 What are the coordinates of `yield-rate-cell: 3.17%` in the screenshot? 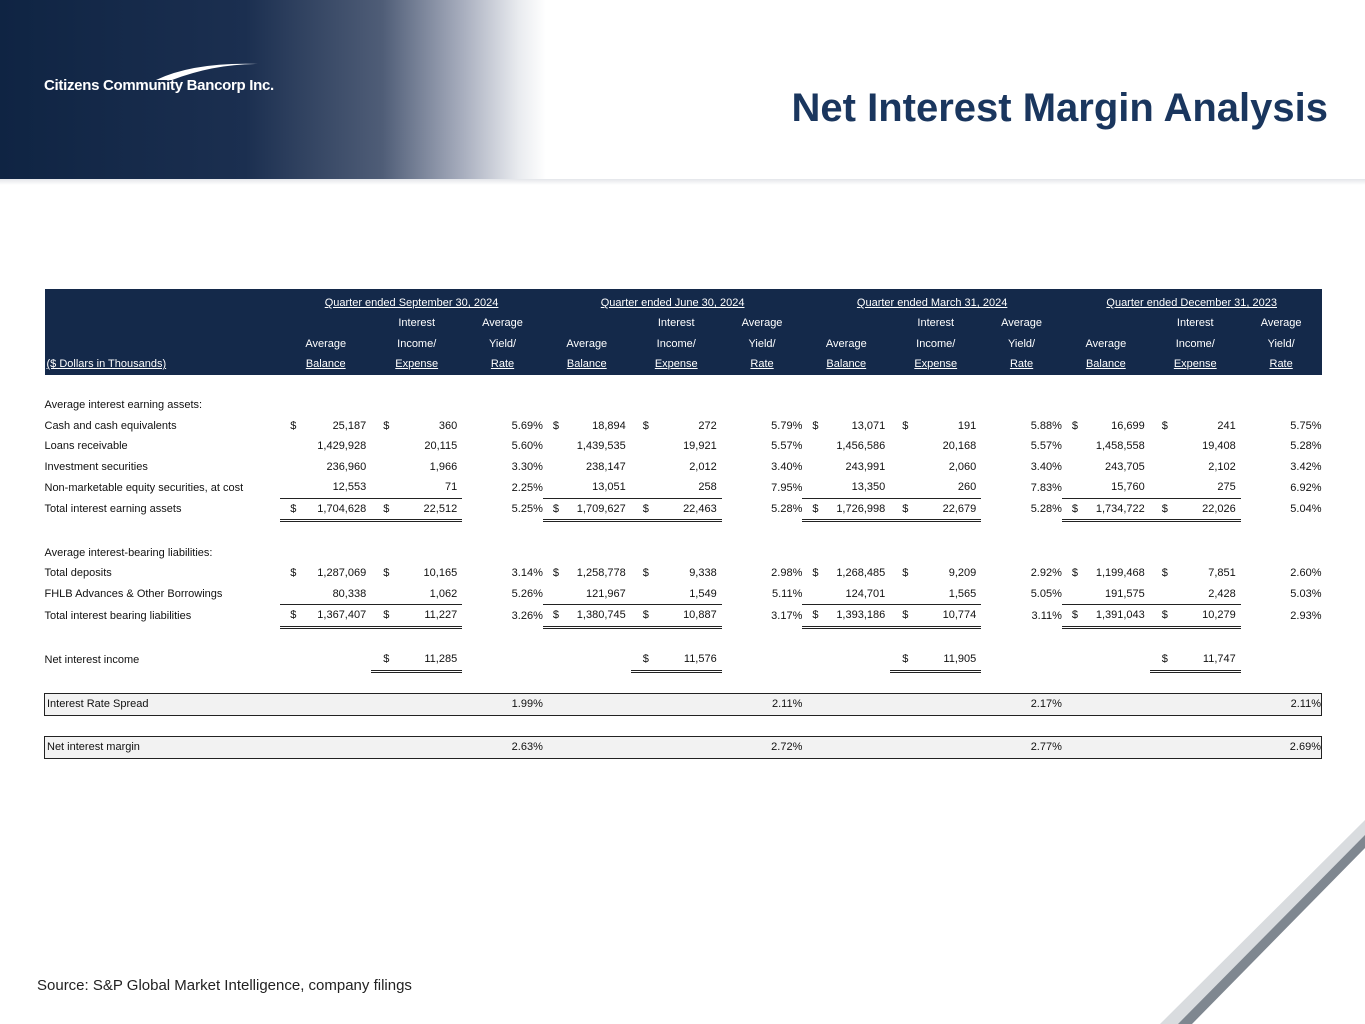 It's located at (787, 615).